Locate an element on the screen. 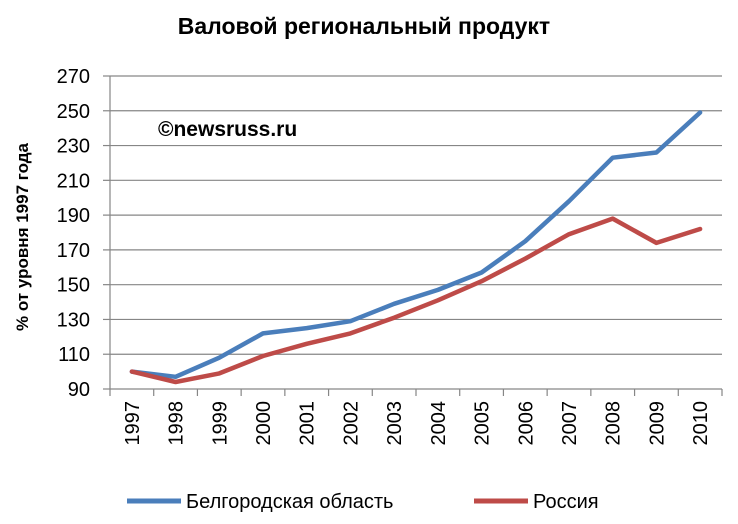  watermark-text: ©newsruss.ru is located at coordinates (227, 129).